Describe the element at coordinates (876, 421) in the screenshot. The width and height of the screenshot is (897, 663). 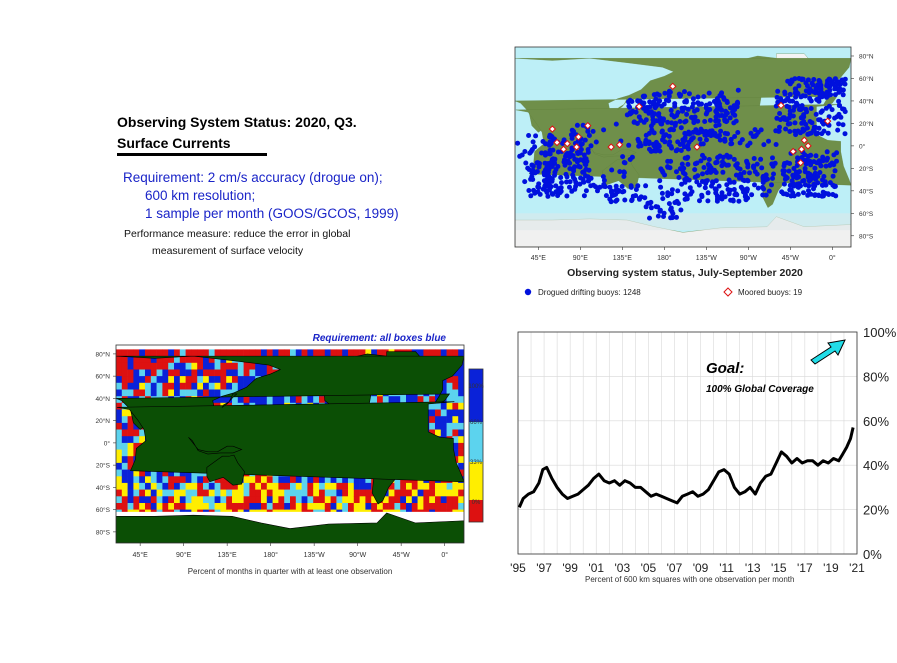
I see `y-tick-label: 60%` at that location.